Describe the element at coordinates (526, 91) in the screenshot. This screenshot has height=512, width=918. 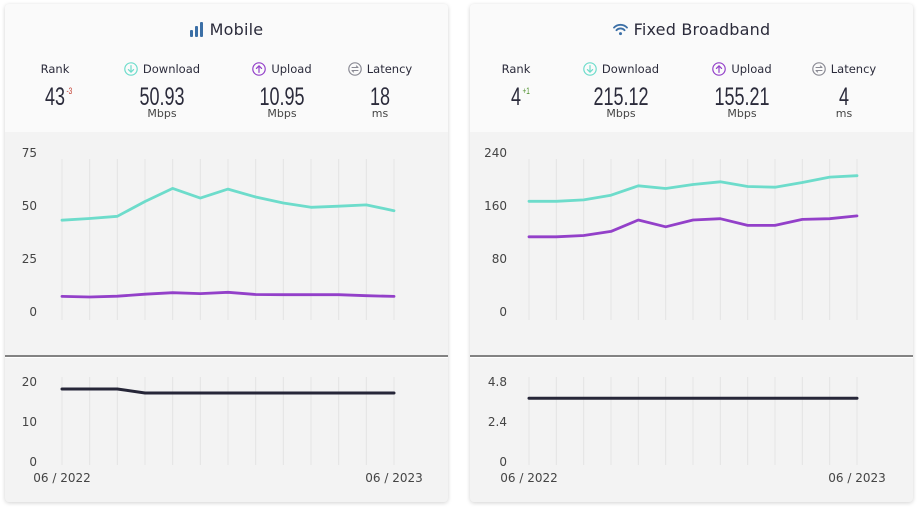
I see `rank-change: +1` at that location.